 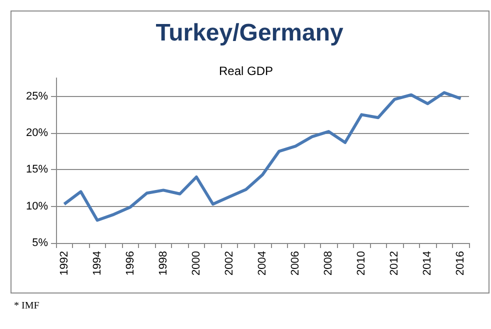 What do you see at coordinates (130, 263) in the screenshot?
I see `x-tick-label: 1996` at bounding box center [130, 263].